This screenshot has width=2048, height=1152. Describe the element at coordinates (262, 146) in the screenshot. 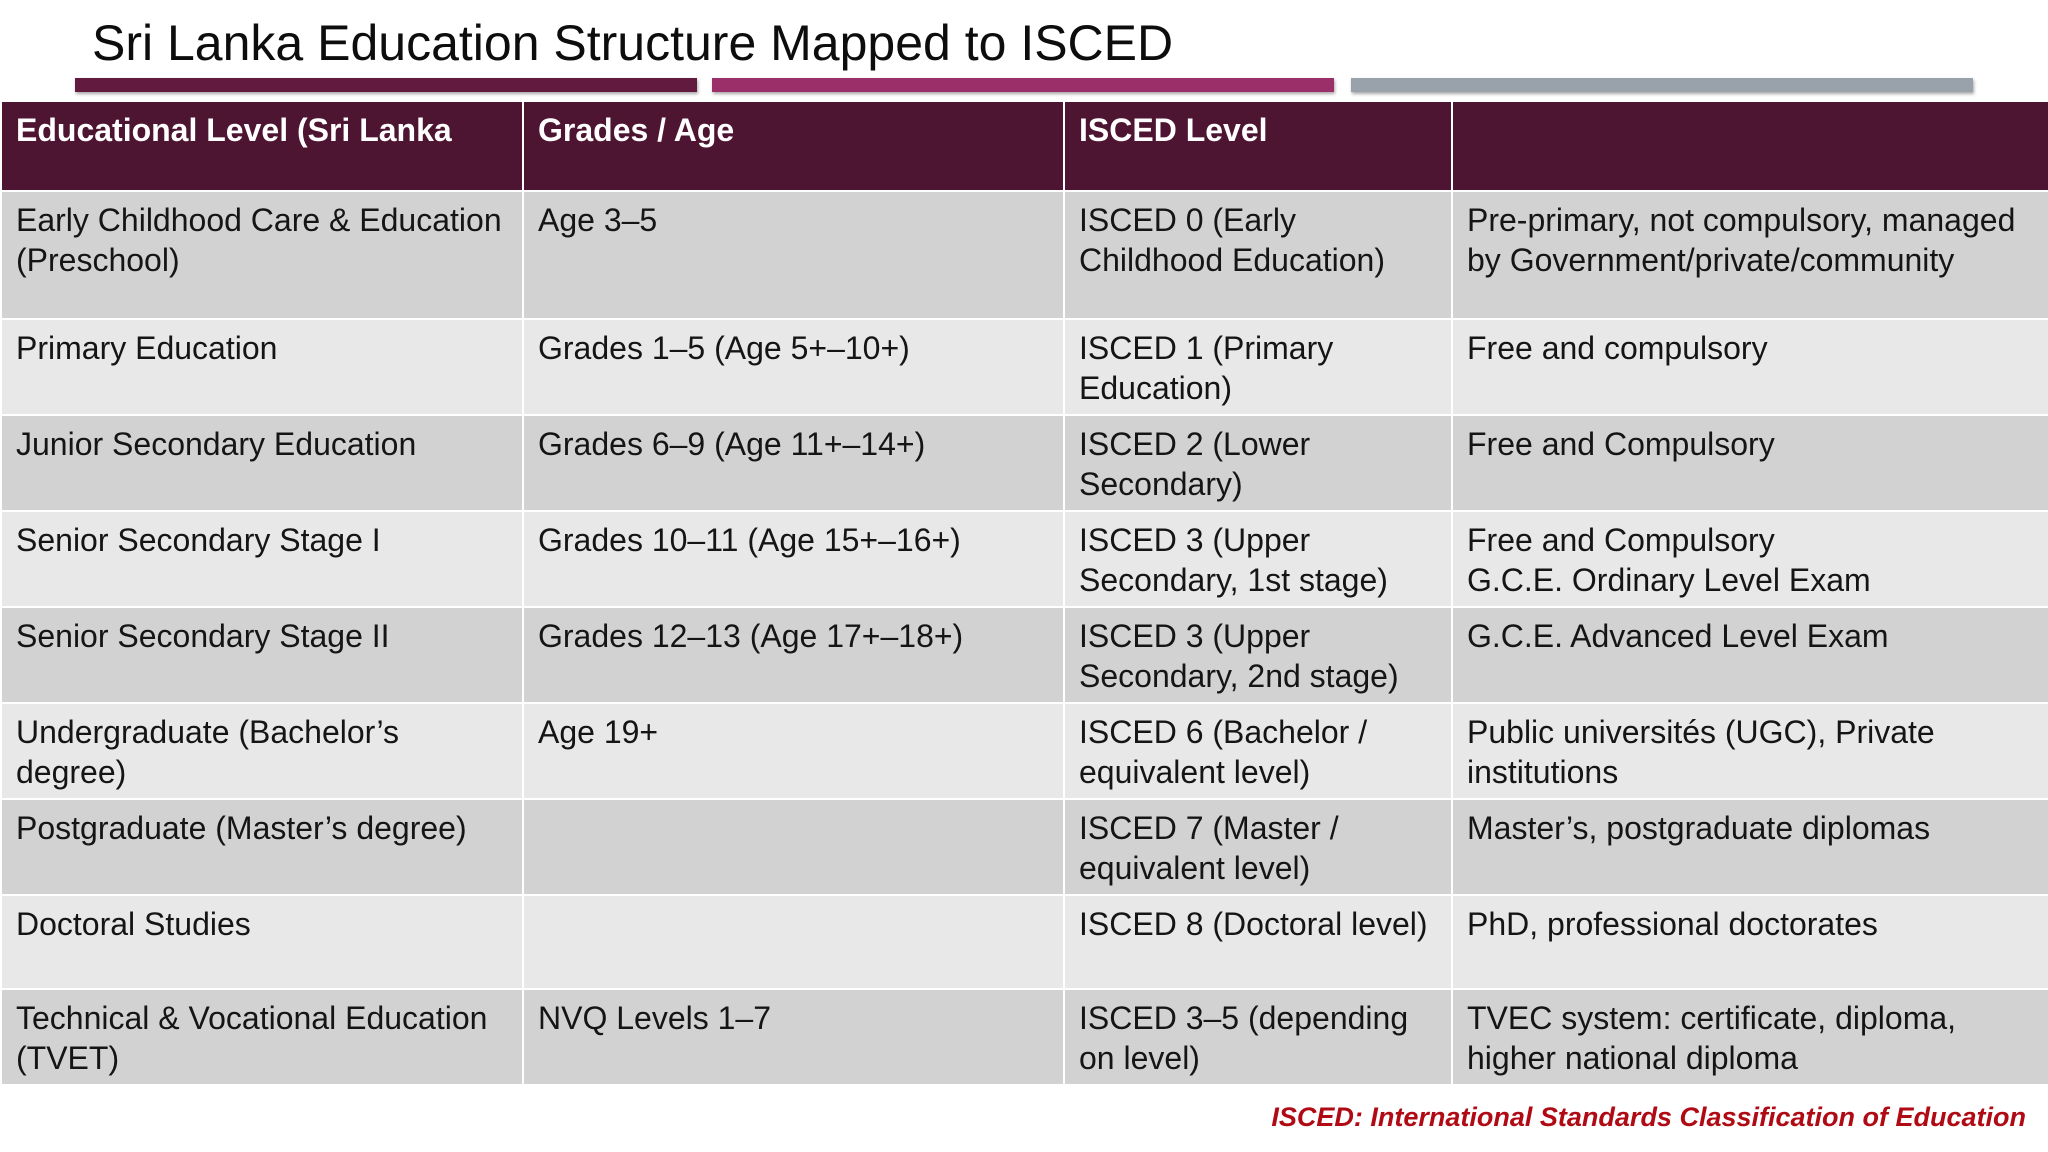

I see `header-educational-level: Educational Level (Sri Lanka` at that location.